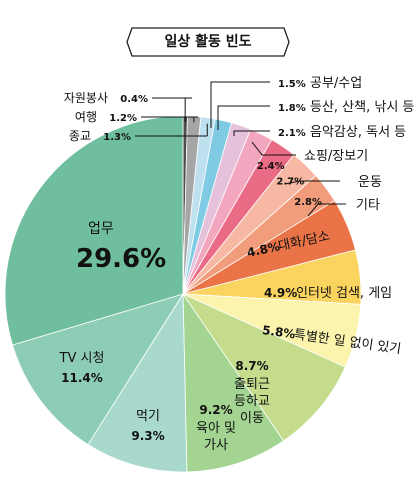 The image size is (420, 499). Describe the element at coordinates (147, 436) in the screenshot. I see `slice-percent-label: 9.3%` at that location.